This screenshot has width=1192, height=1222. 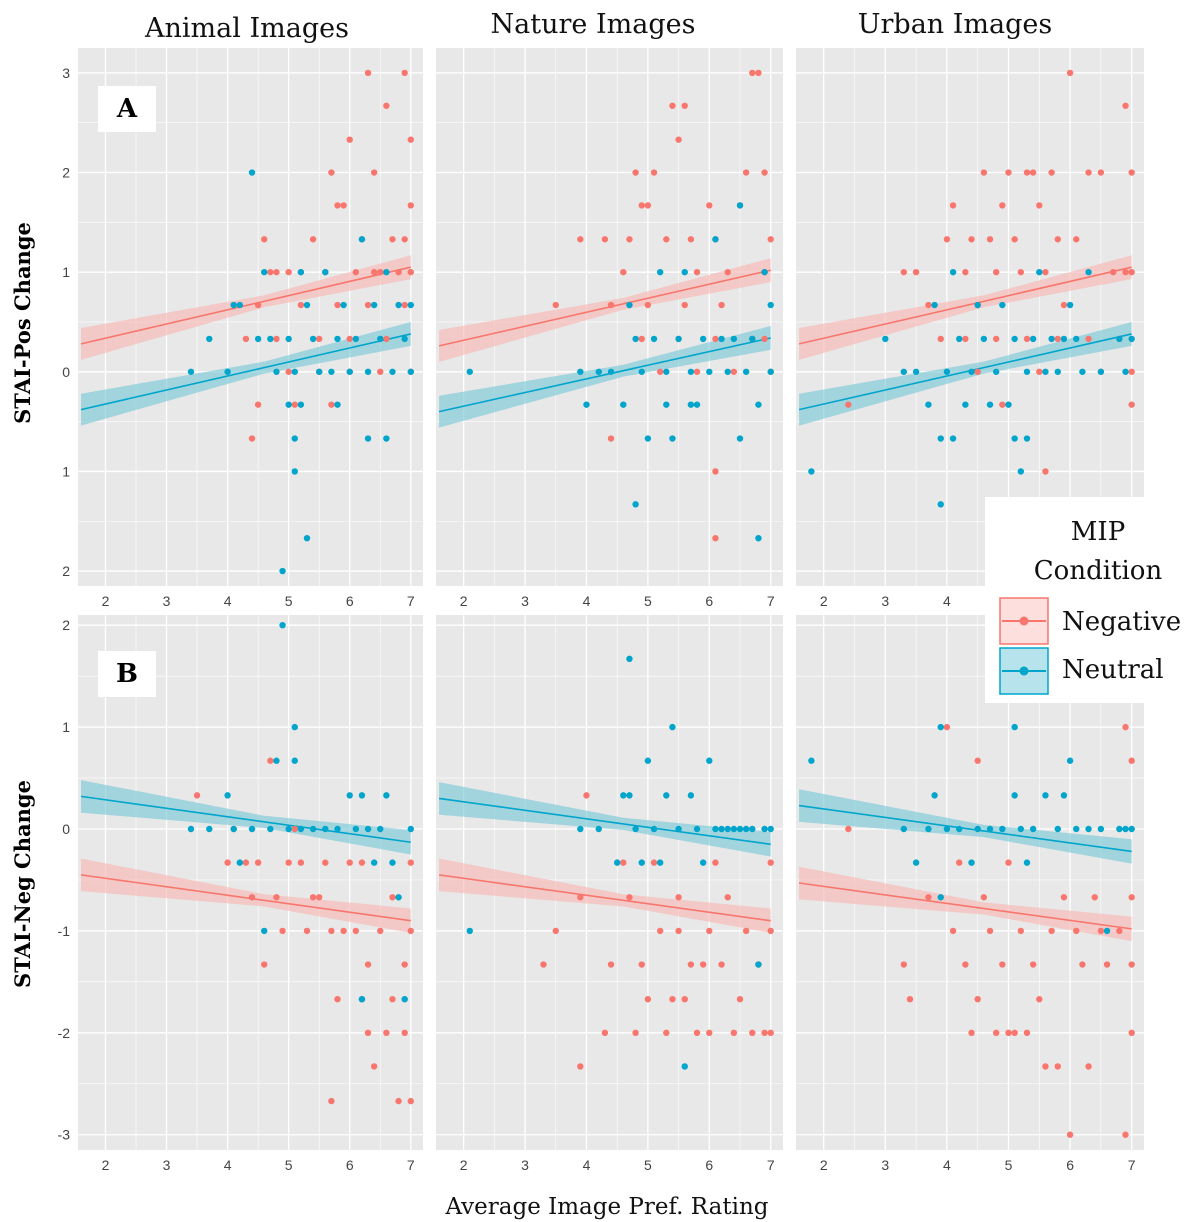 I want to click on legend-label-negative: Negative, so click(x=1121, y=622).